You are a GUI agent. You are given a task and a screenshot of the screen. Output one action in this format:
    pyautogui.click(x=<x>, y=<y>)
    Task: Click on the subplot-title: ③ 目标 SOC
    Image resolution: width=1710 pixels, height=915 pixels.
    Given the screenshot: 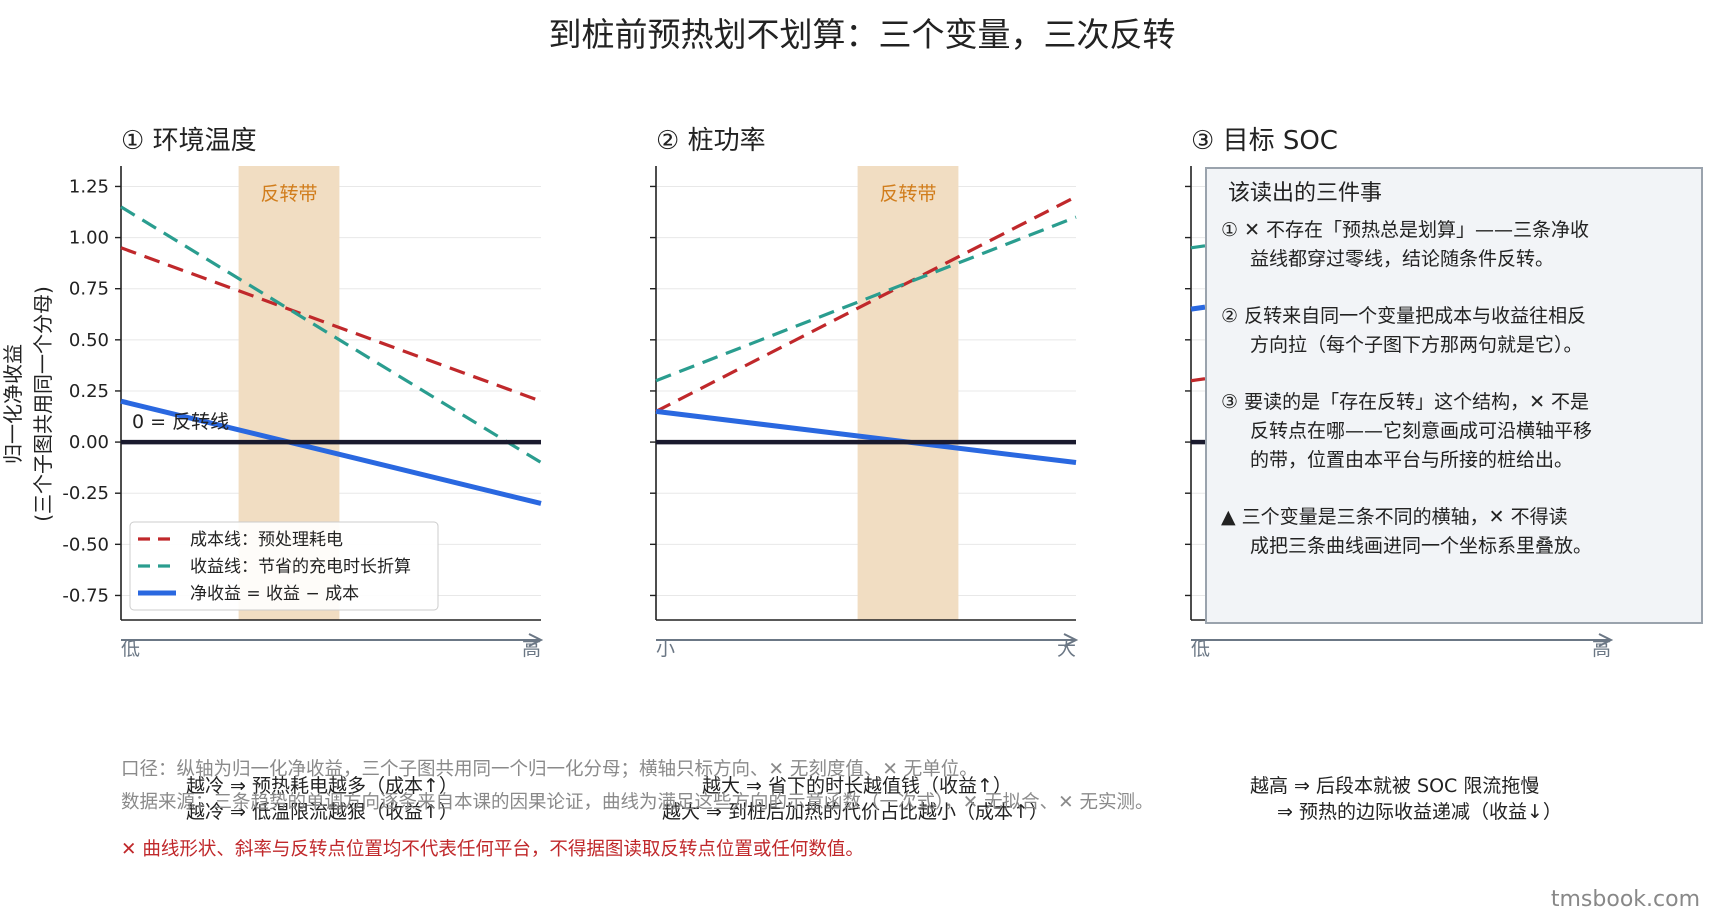 What is the action you would take?
    pyautogui.click(x=1264, y=141)
    